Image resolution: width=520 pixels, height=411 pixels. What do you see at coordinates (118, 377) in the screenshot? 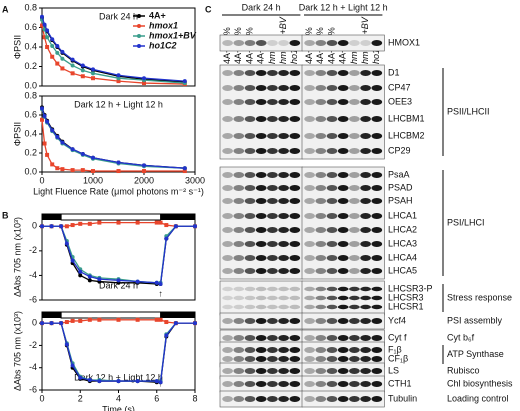
I see `plot-title: Dark 12 h + Light 12 h` at bounding box center [118, 377].